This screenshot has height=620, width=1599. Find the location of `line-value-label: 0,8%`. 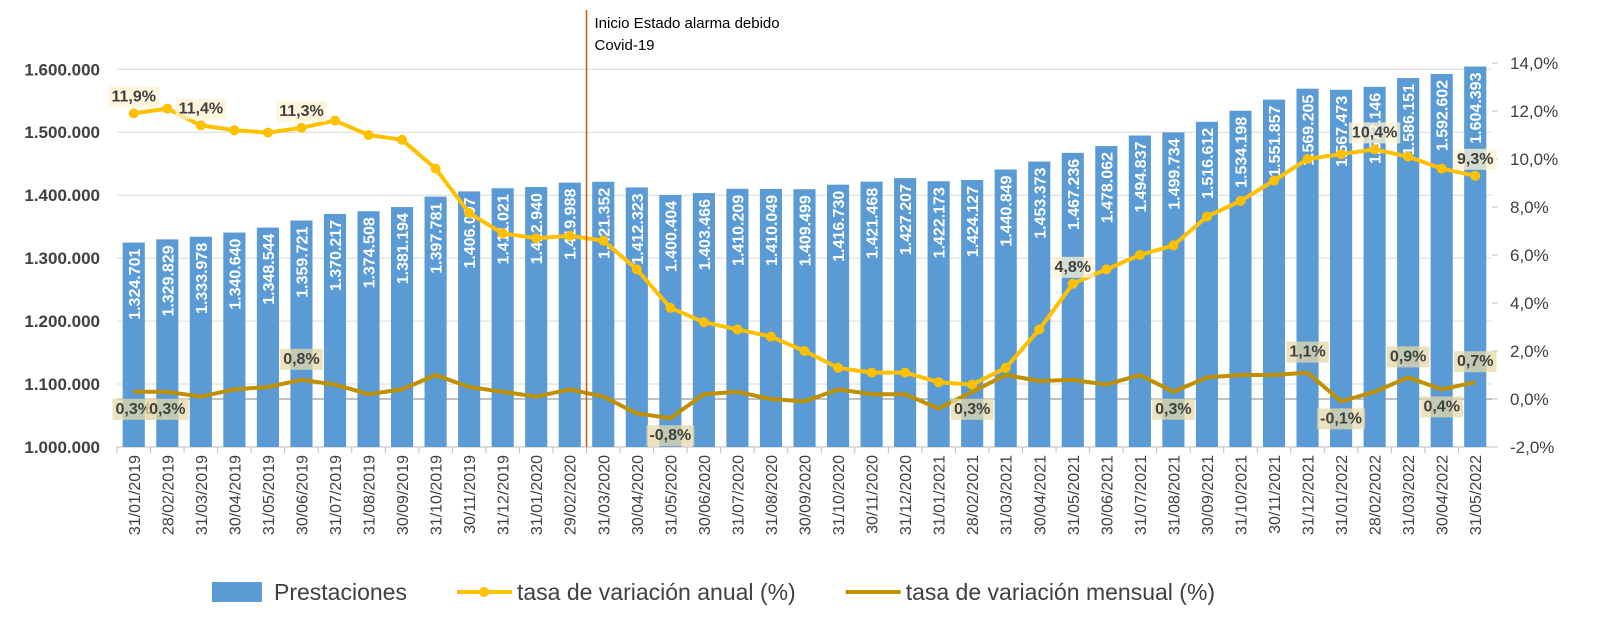

line-value-label: 0,8% is located at coordinates (301, 359).